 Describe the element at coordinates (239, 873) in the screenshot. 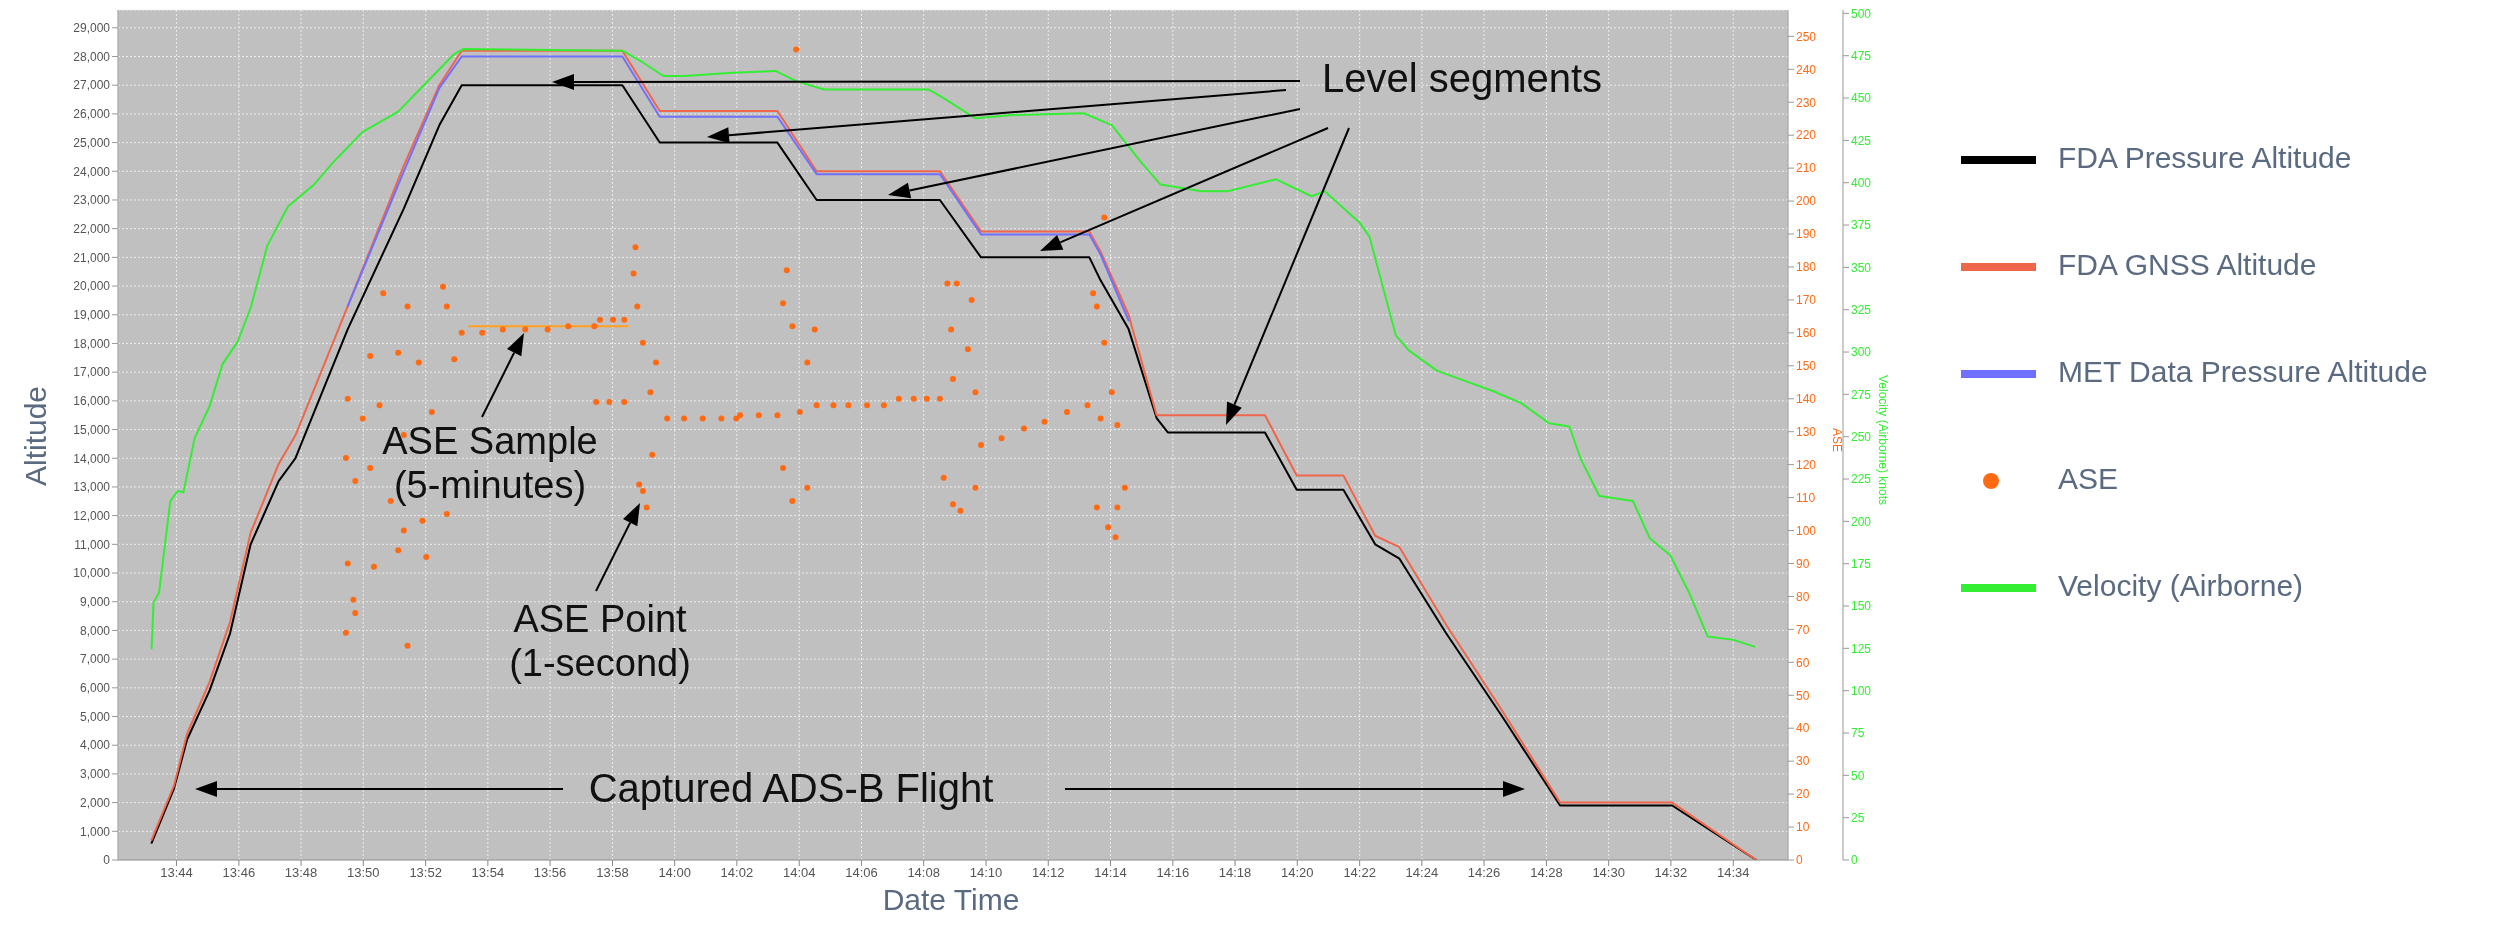

I see `x-tick-label: 13:46` at that location.